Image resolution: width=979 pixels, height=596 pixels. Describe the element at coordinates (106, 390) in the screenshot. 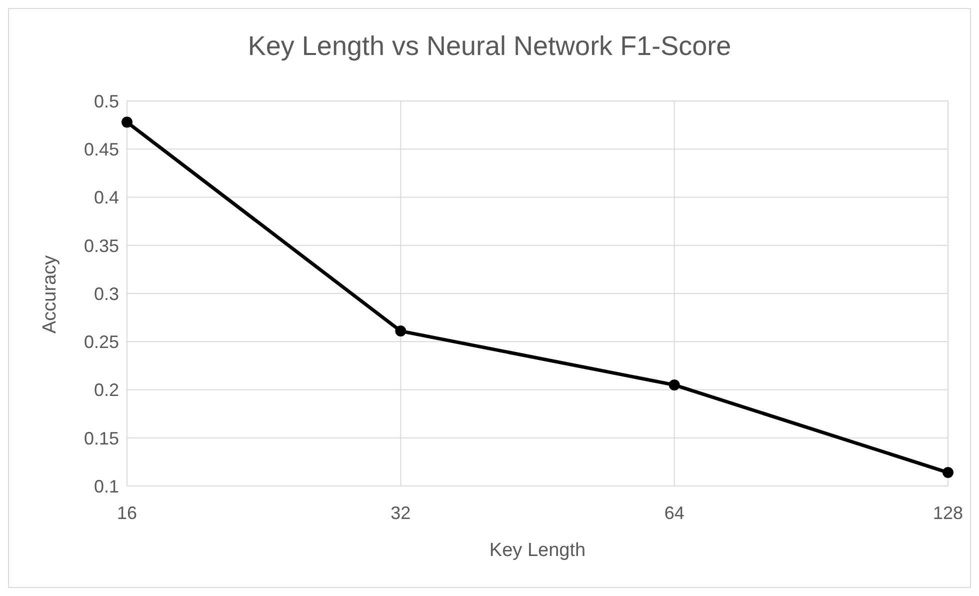

I see `y-tick-label: 0.2` at that location.